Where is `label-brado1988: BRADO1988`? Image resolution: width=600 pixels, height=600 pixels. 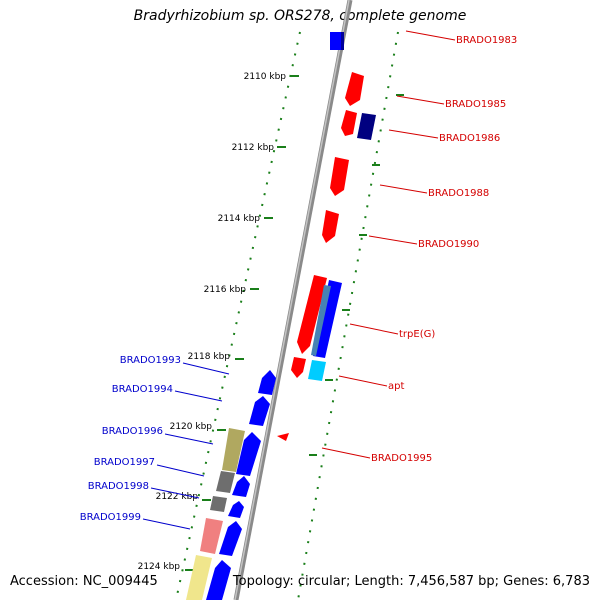 label-brado1988: BRADO1988 is located at coordinates (458, 193).